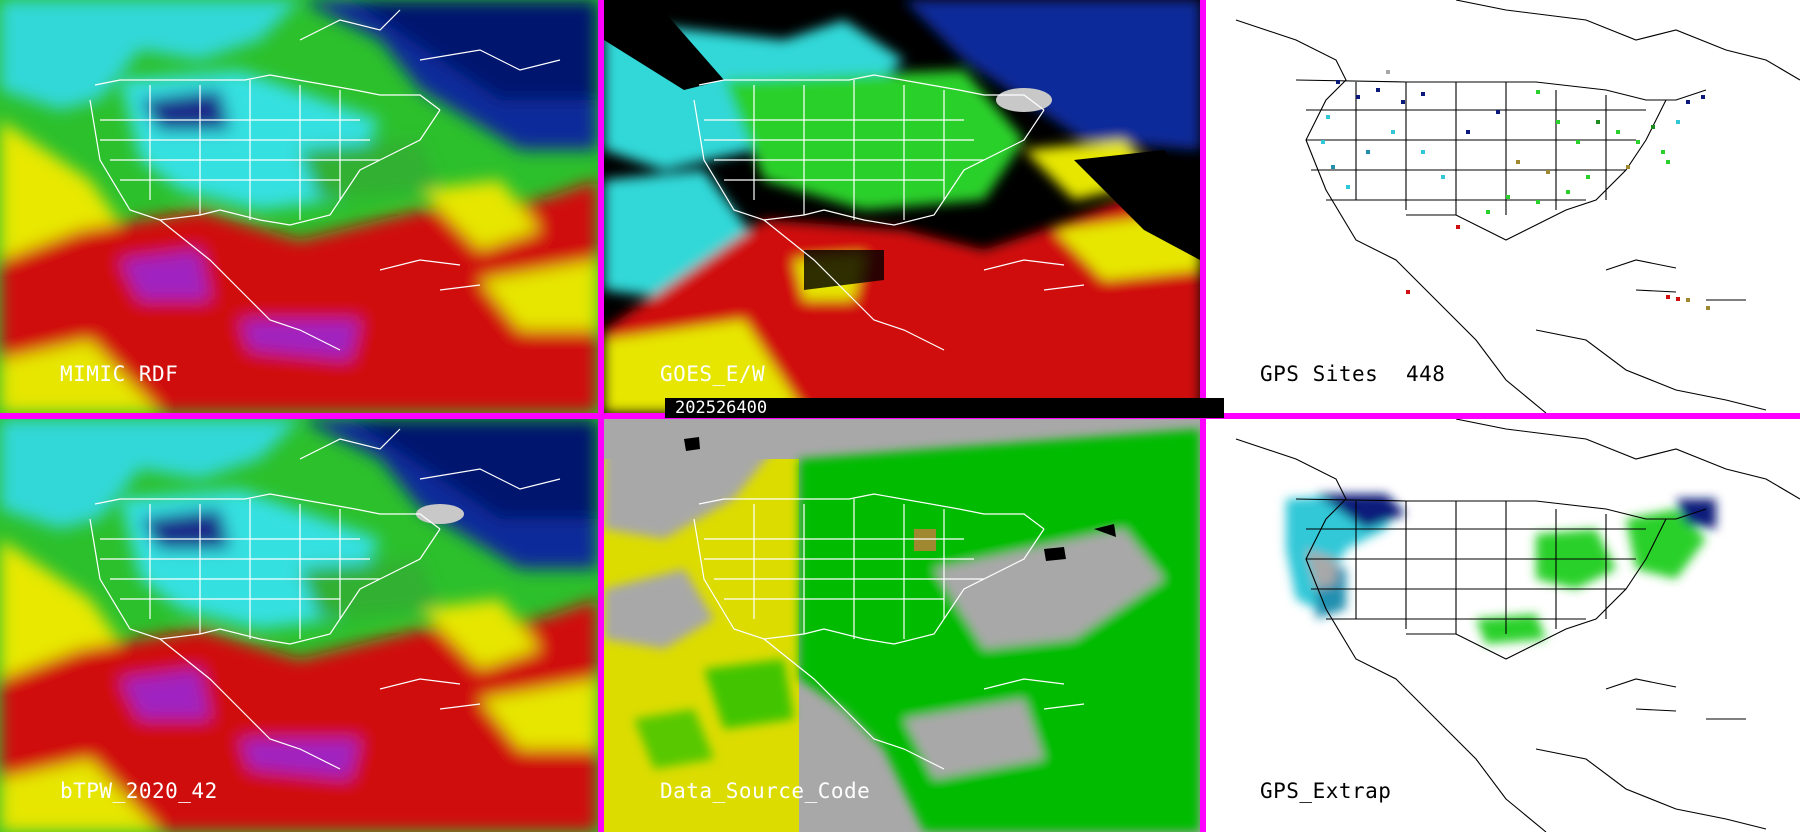  Describe the element at coordinates (1319, 374) in the screenshot. I see `gps-sites-label: GPS Sites` at that location.